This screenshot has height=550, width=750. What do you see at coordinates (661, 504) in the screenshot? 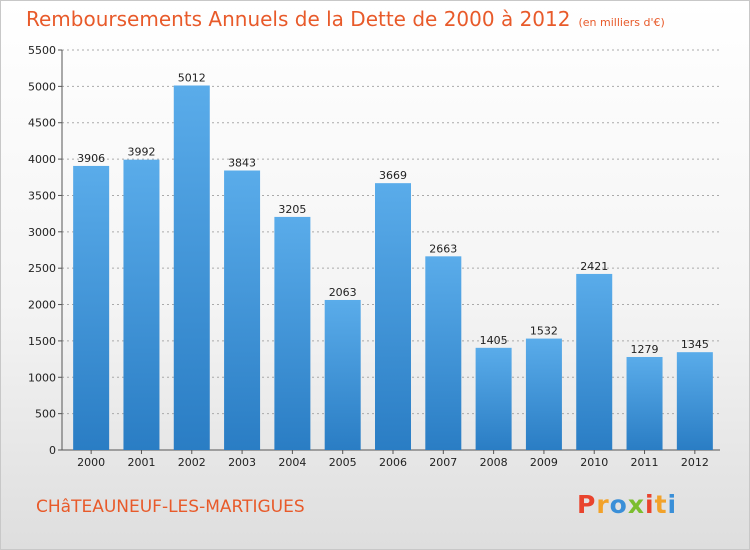
I see `logo-letter: t` at bounding box center [661, 504].